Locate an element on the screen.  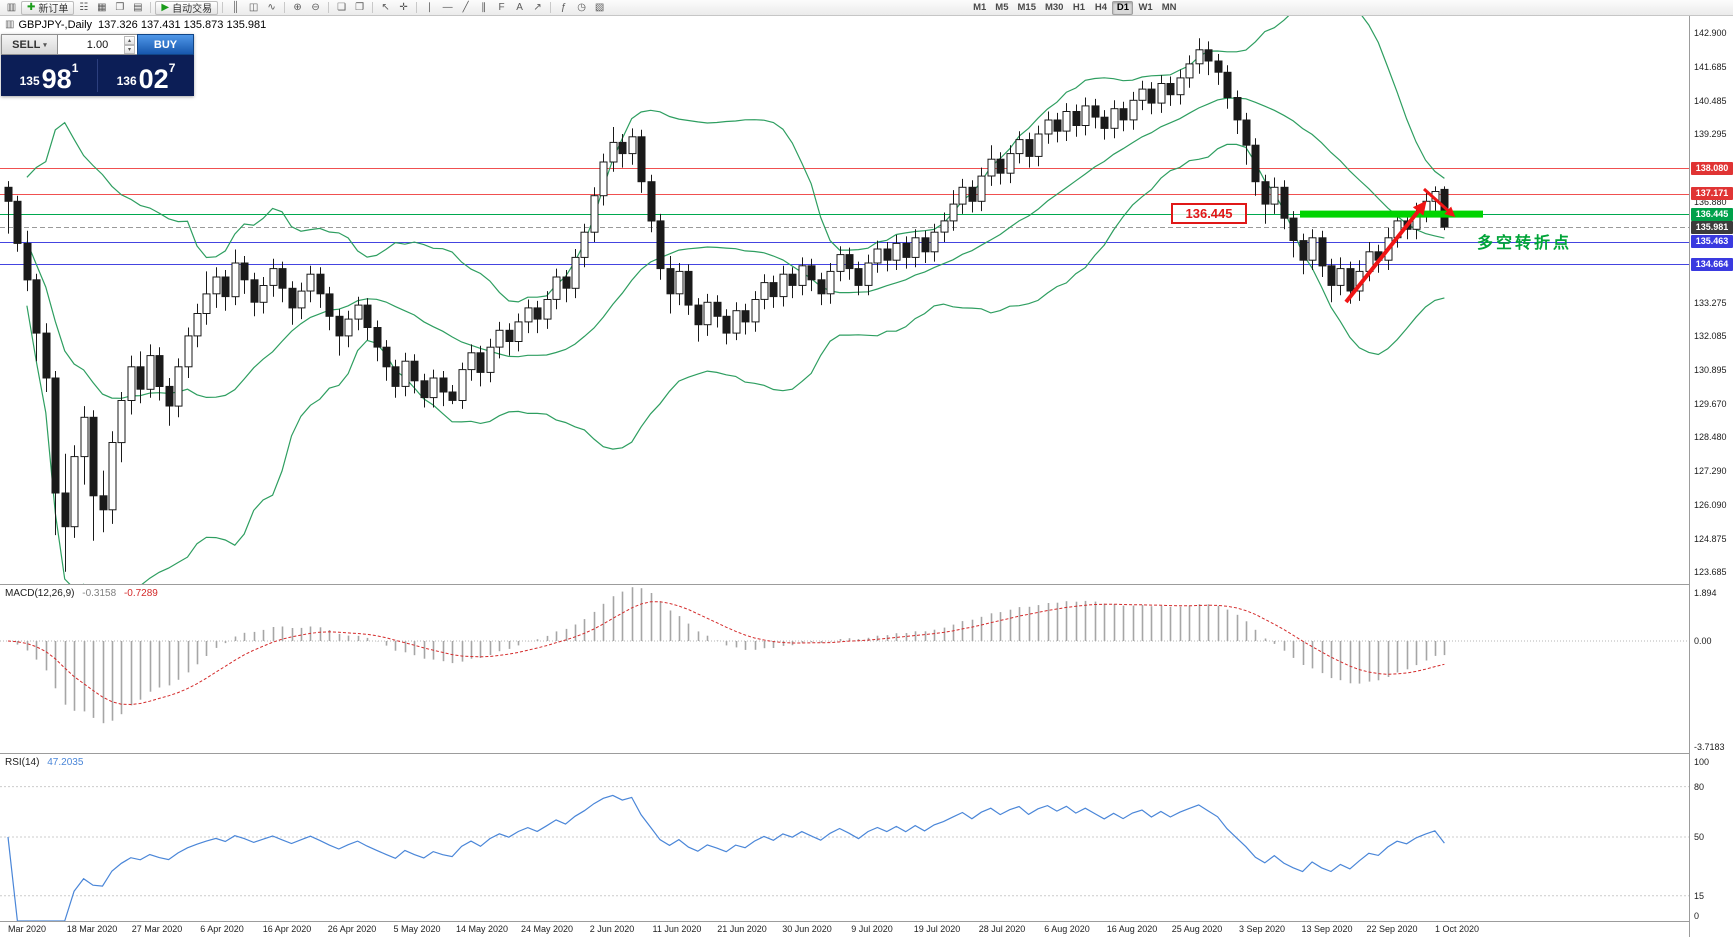
horizontal-line-icon: ― is located at coordinates (447, 8).